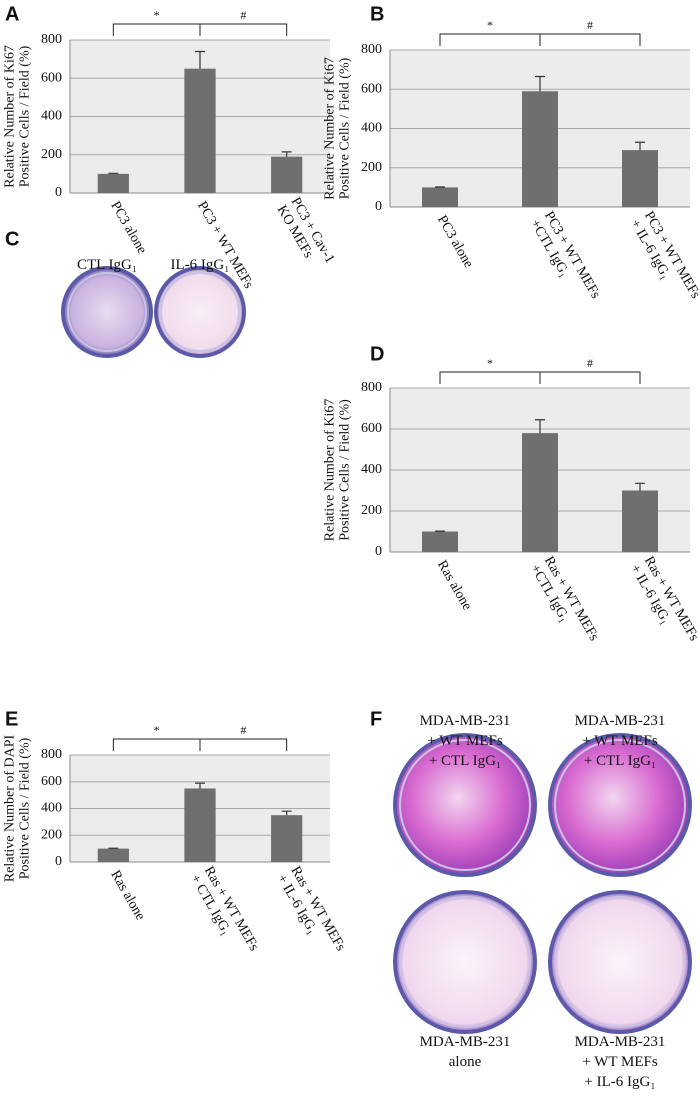 This screenshot has width=700, height=1097. What do you see at coordinates (565, 259) in the screenshot?
I see `x-tick-label: PC3 + WT MEFs+CTL IgG₁` at bounding box center [565, 259].